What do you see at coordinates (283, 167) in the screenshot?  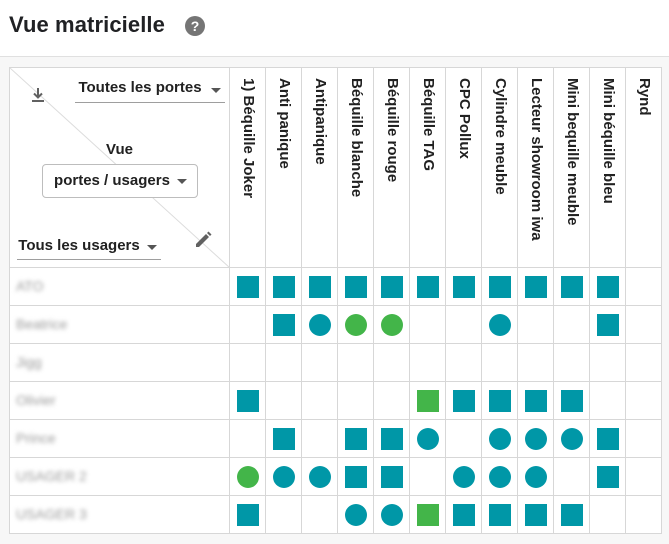 I see `door-column-header: Anti panique` at bounding box center [283, 167].